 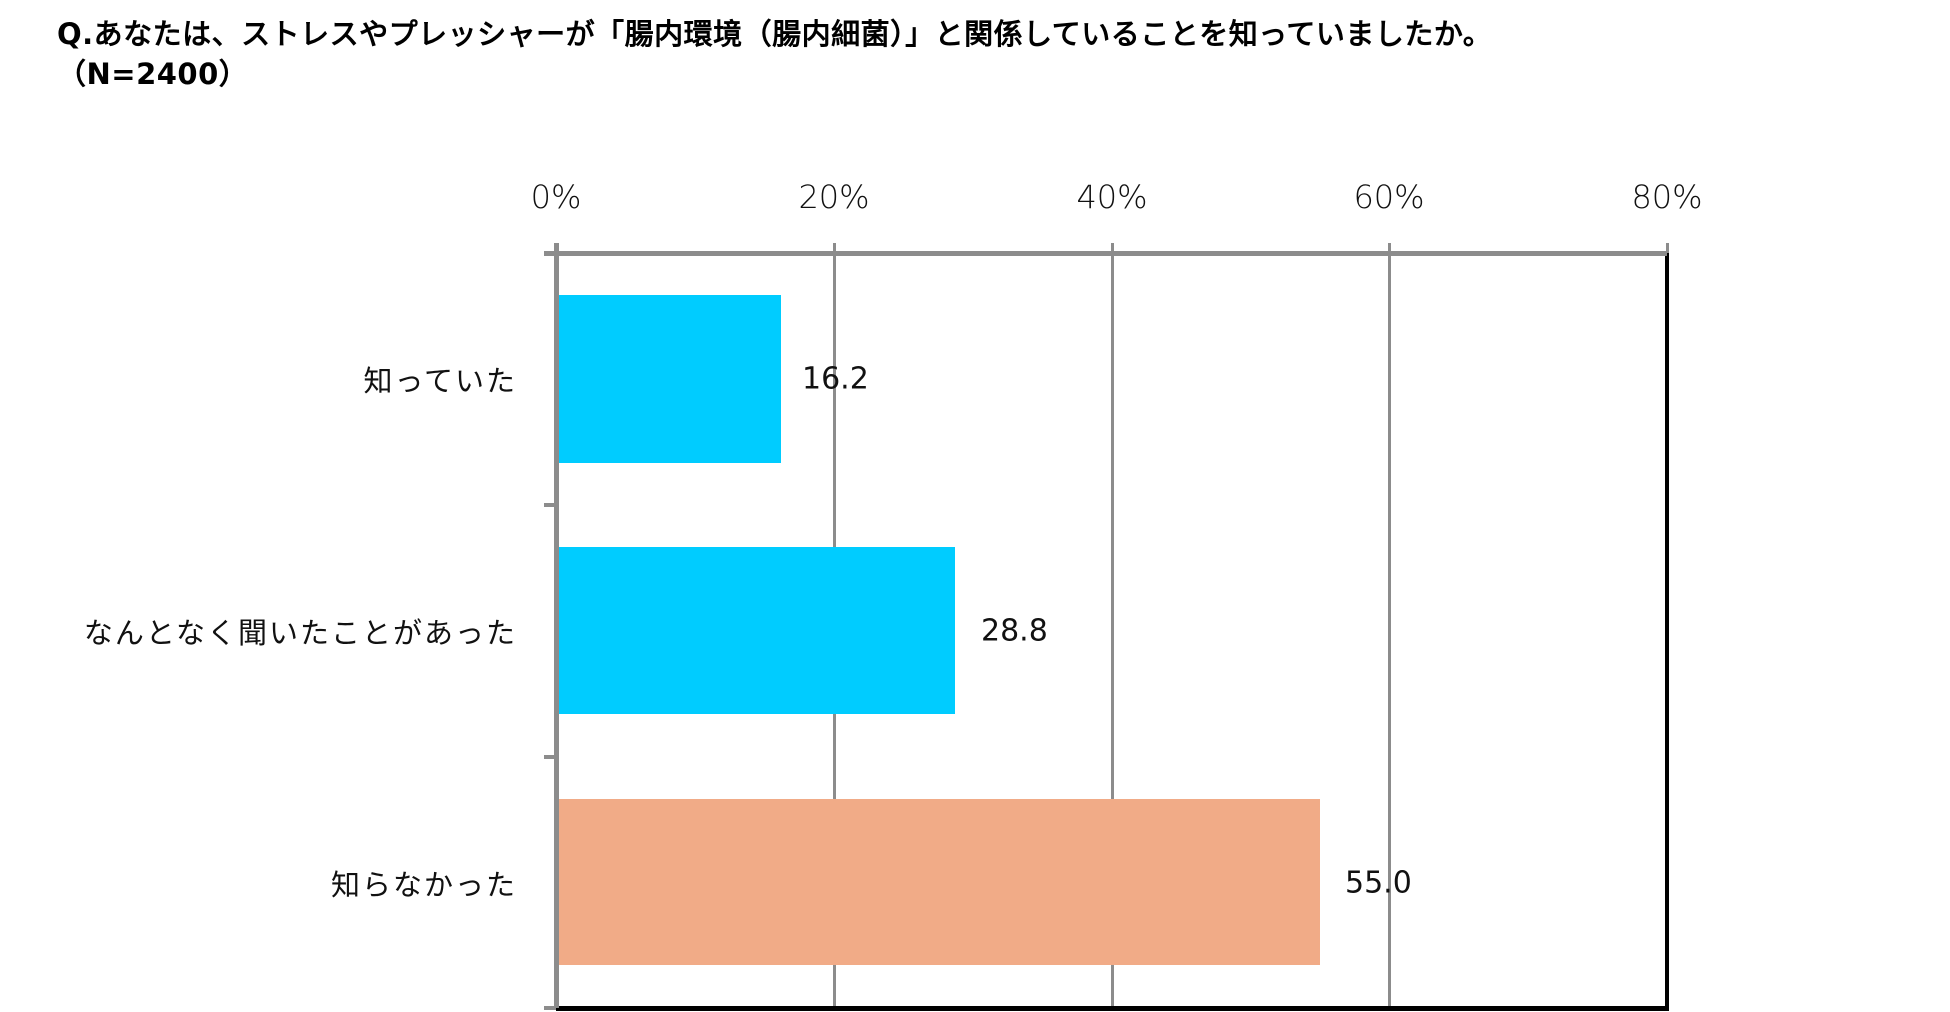 I want to click on category-label-did-not-know: 知らなかった, so click(x=423, y=885).